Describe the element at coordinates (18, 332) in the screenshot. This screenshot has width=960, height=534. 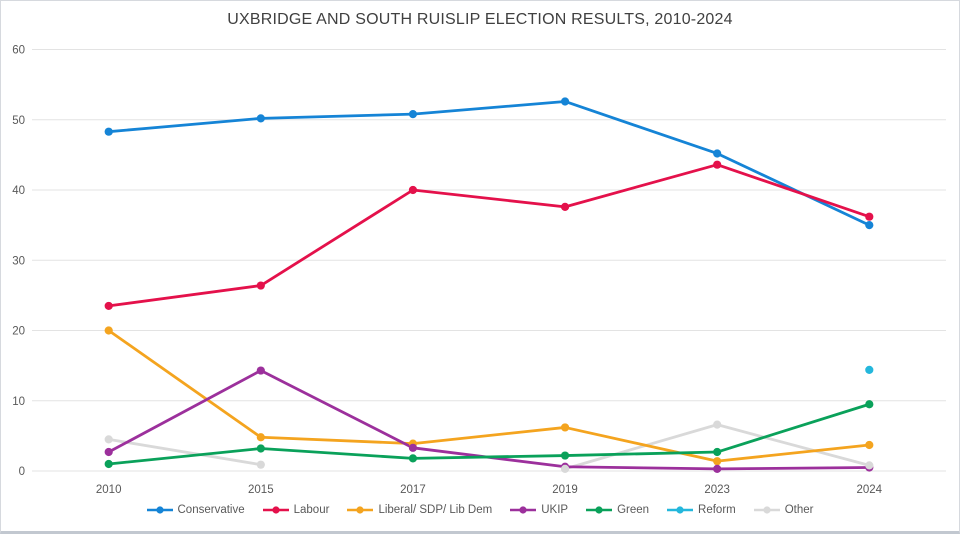
I see `y-tick-label: 20` at that location.